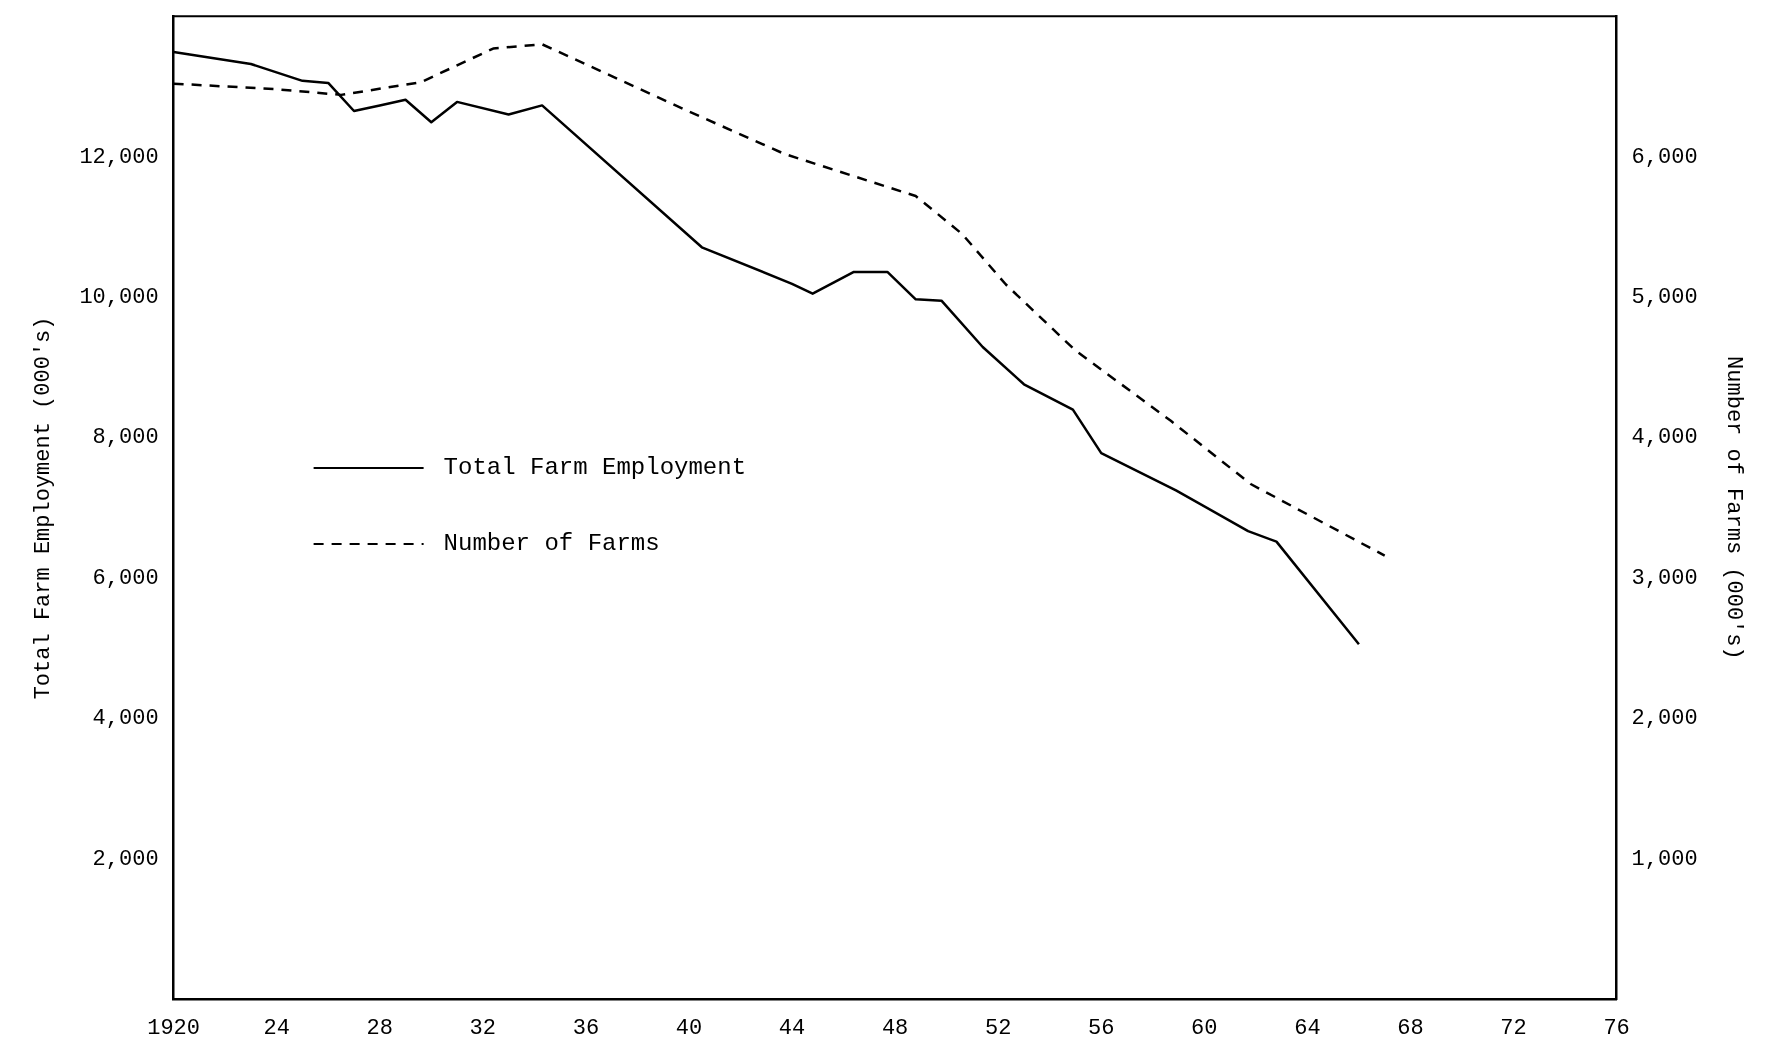 The height and width of the screenshot is (1054, 1787). Describe the element at coordinates (689, 1028) in the screenshot. I see `x-tick-label: 40` at that location.